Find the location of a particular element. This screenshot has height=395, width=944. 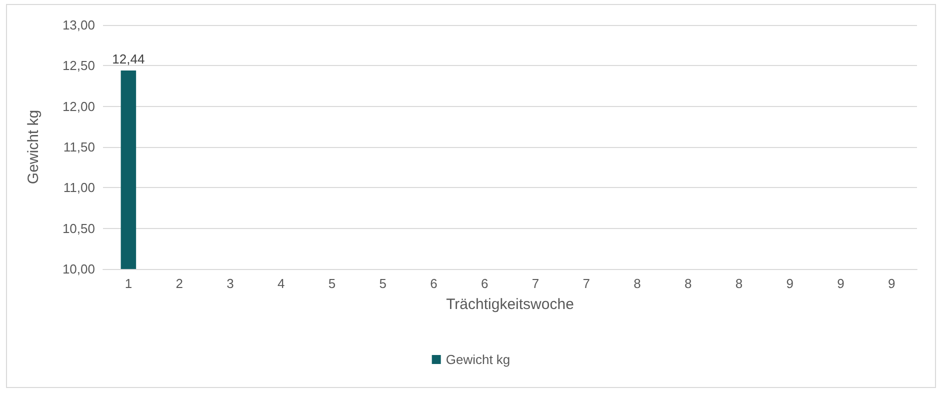

y-tick-label: 11,00 is located at coordinates (79, 188).